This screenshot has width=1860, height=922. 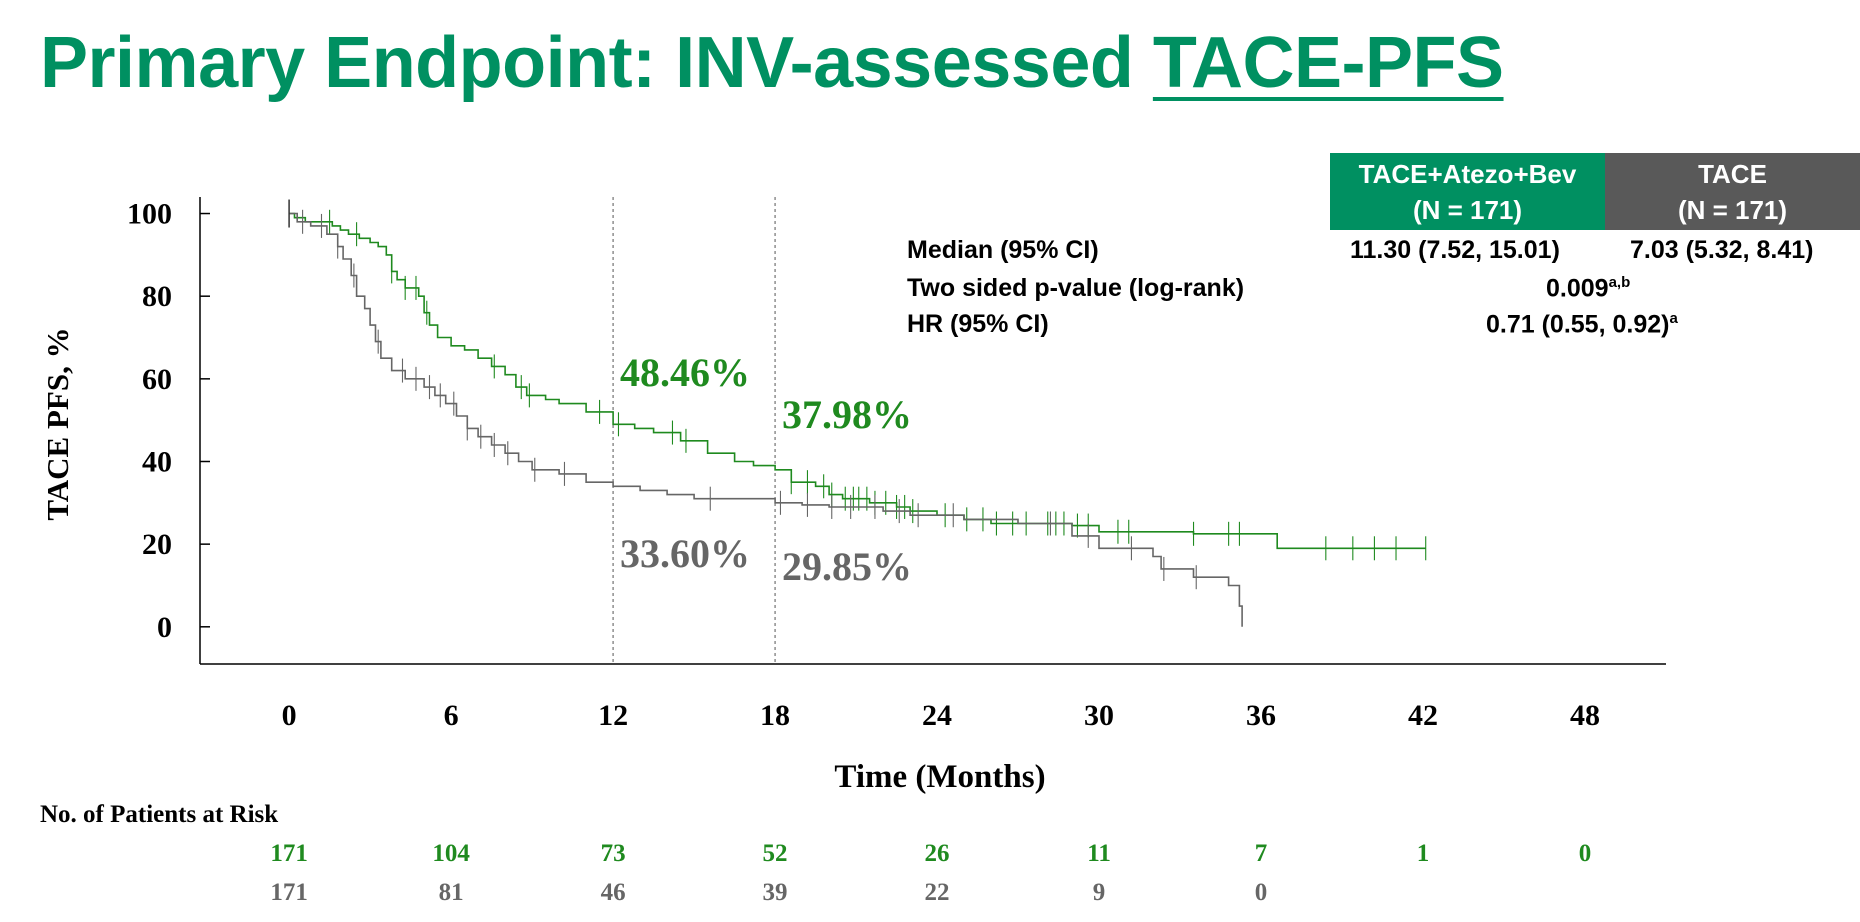 I want to click on pvalue-footnote: a,b, so click(x=1619, y=282).